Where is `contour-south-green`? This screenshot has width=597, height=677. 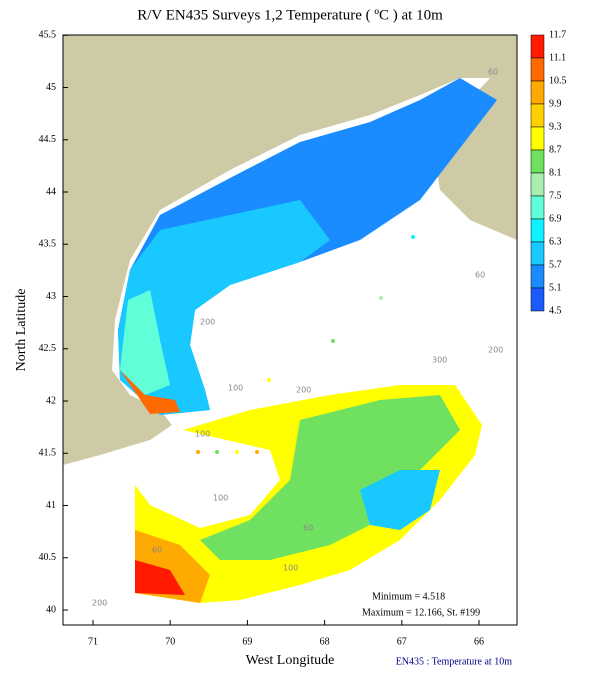 contour-south-green is located at coordinates (330, 477).